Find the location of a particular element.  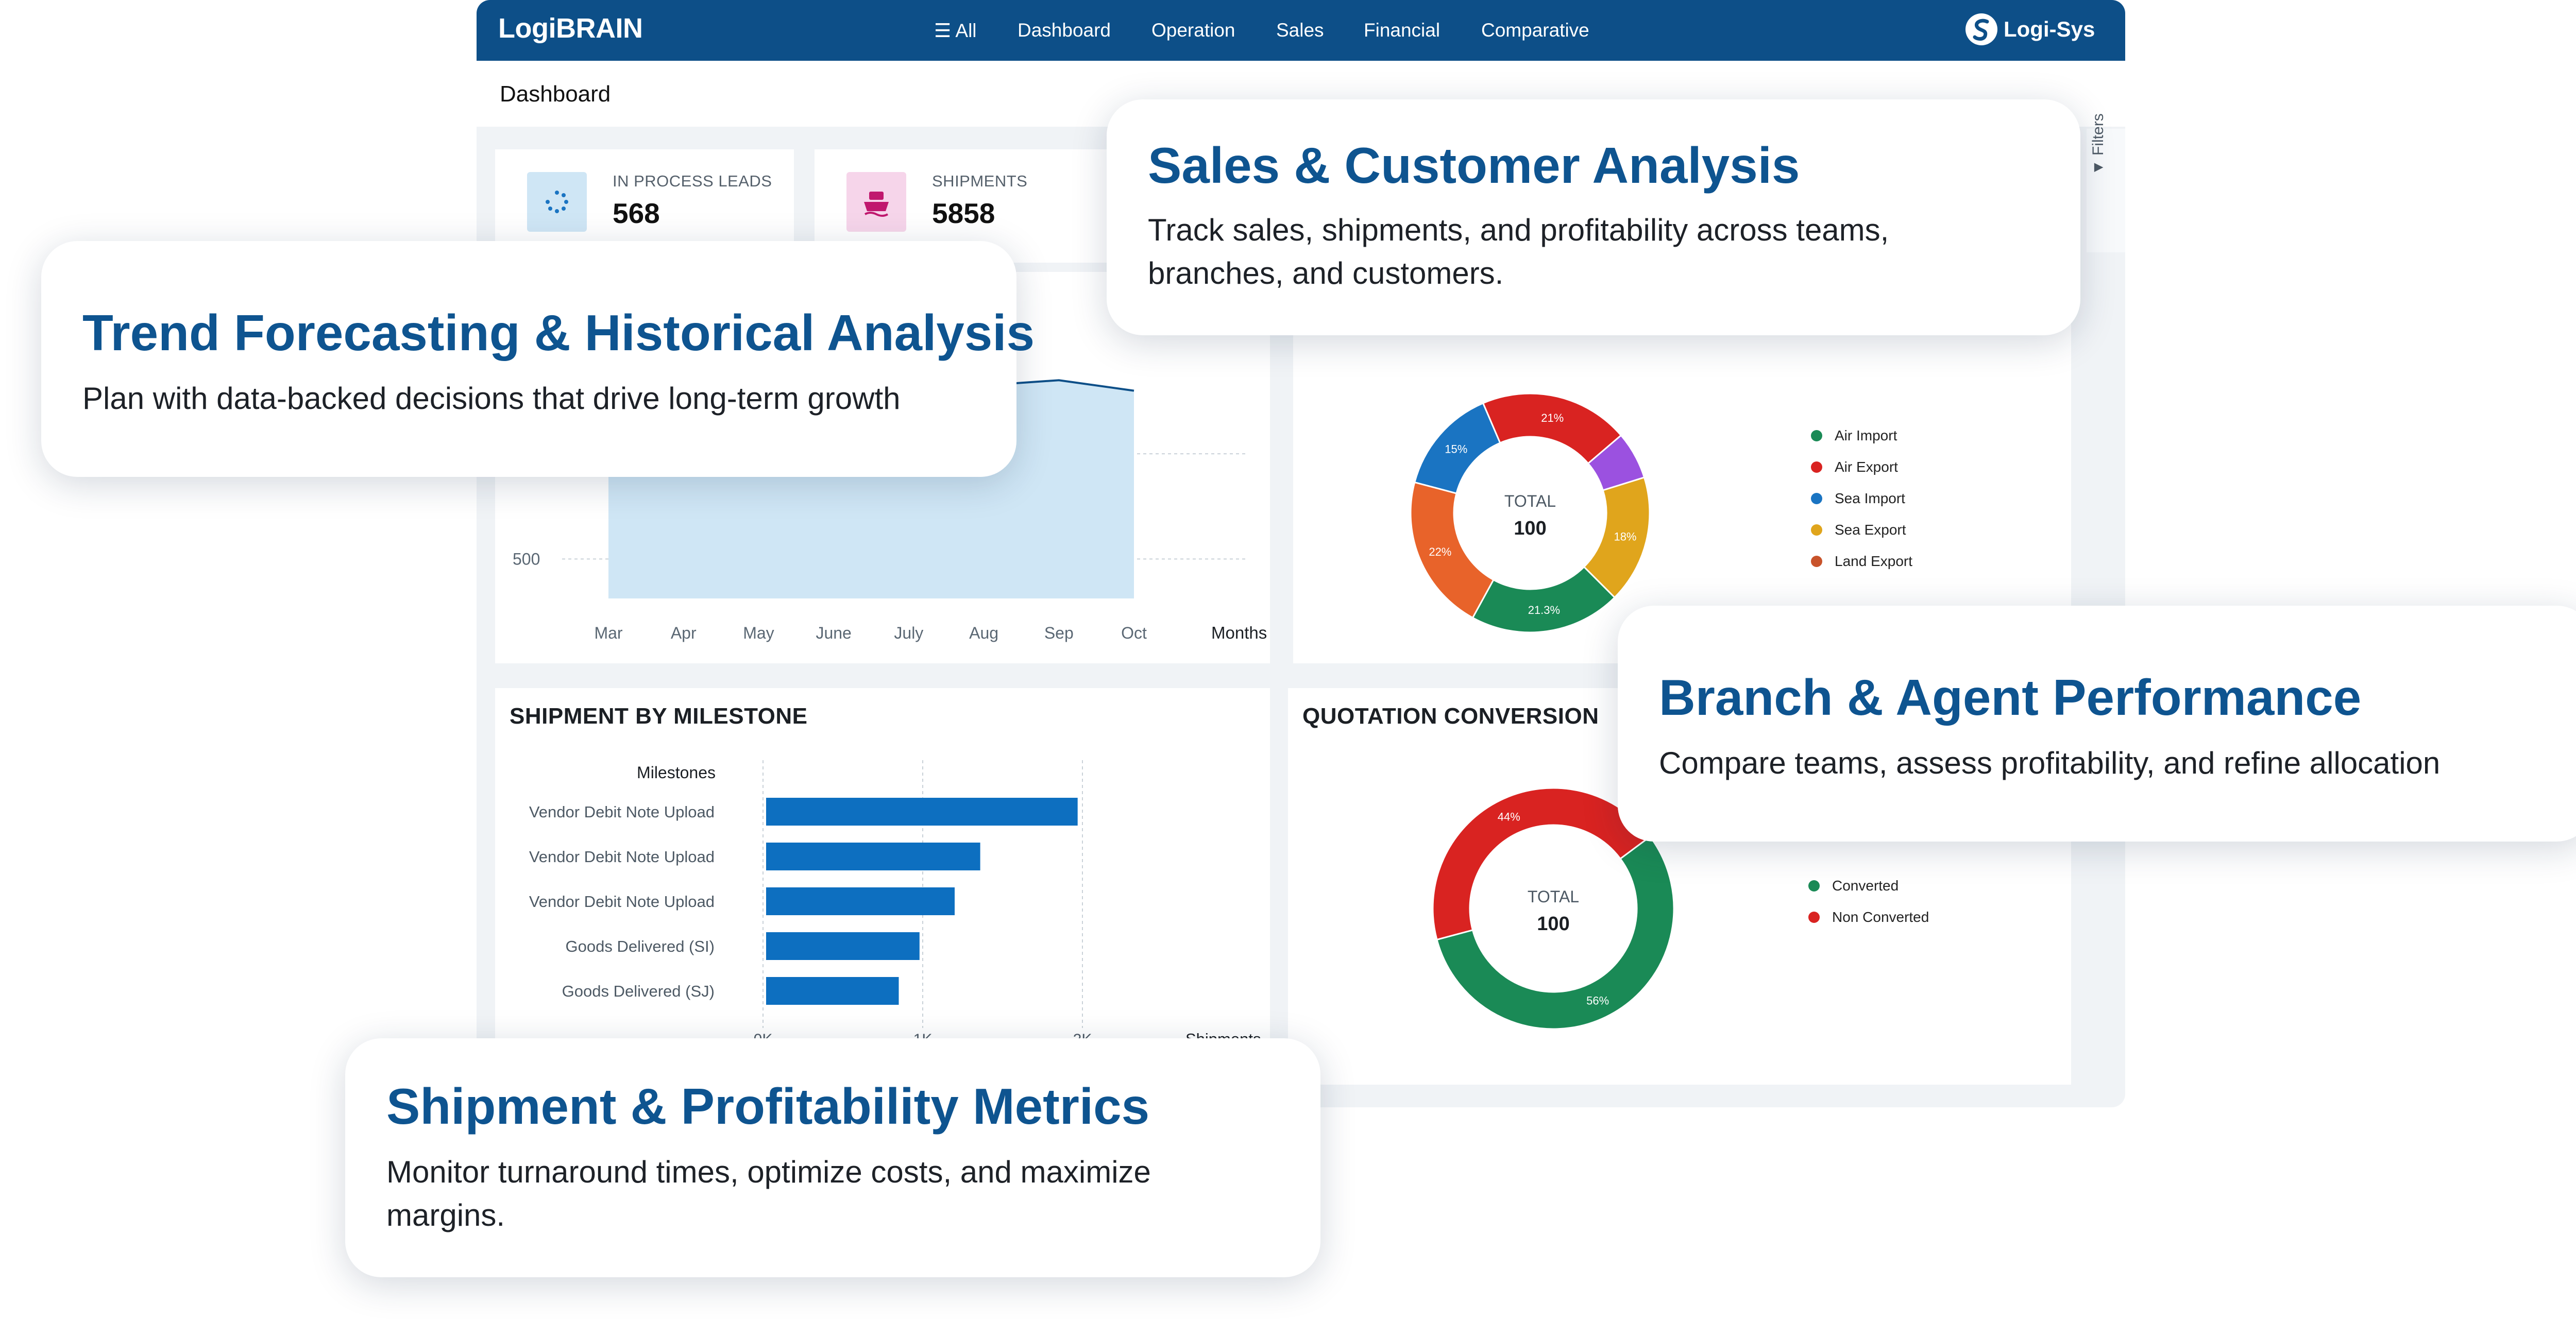

logo-mark-icon is located at coordinates (1981, 29).